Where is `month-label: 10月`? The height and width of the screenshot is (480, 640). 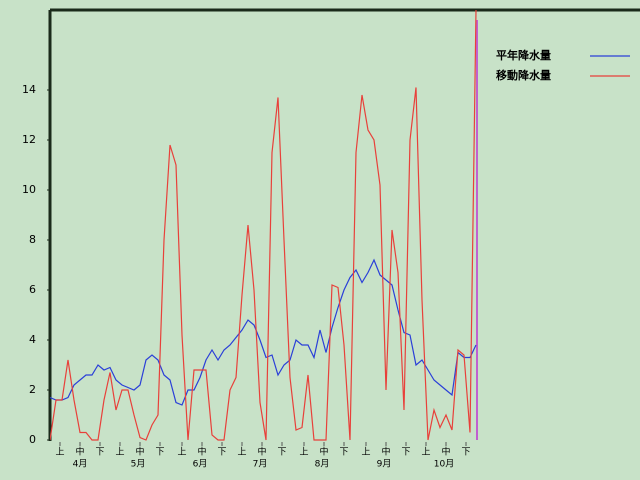
month-label: 10月 is located at coordinates (444, 464).